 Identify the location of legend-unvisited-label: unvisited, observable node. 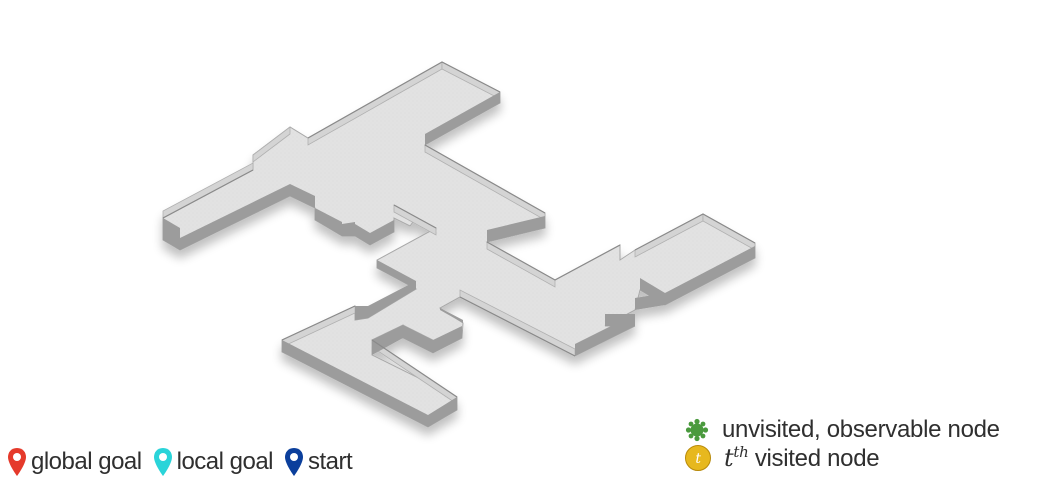
(861, 429).